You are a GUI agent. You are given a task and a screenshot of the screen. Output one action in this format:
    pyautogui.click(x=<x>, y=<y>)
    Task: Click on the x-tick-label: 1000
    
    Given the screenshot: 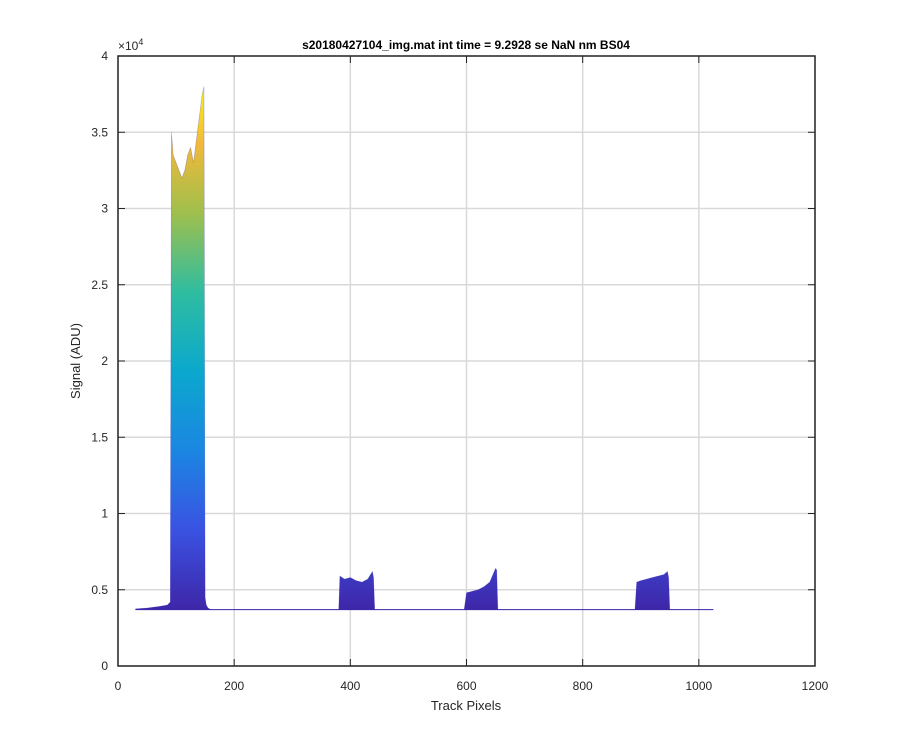 What is the action you would take?
    pyautogui.click(x=698, y=686)
    